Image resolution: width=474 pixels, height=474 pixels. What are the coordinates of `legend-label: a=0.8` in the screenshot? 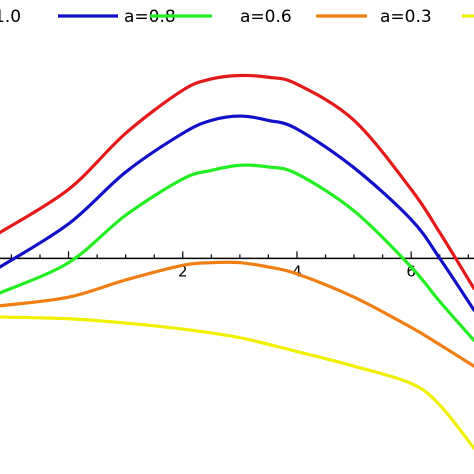 It's located at (150, 17).